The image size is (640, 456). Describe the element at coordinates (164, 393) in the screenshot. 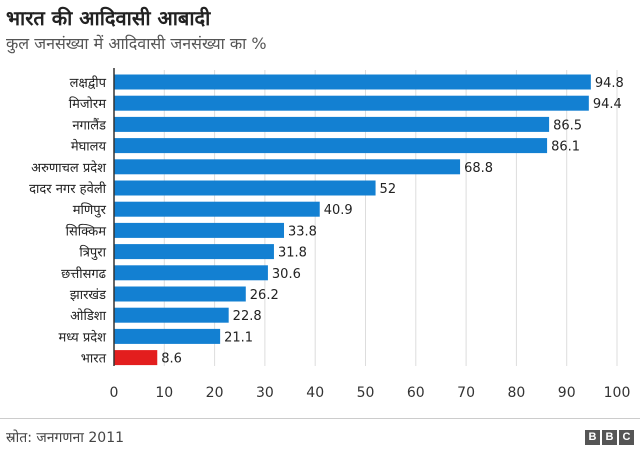

I see `x-tick-label: 10` at that location.